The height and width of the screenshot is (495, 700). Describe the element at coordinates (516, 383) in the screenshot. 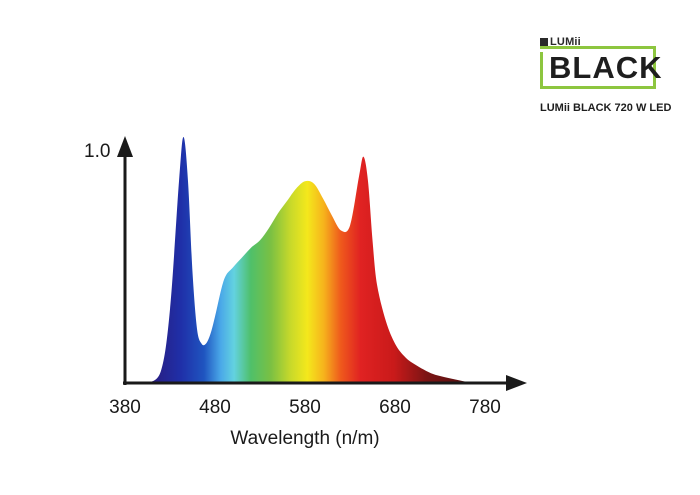

I see `x-axis-arrow` at that location.